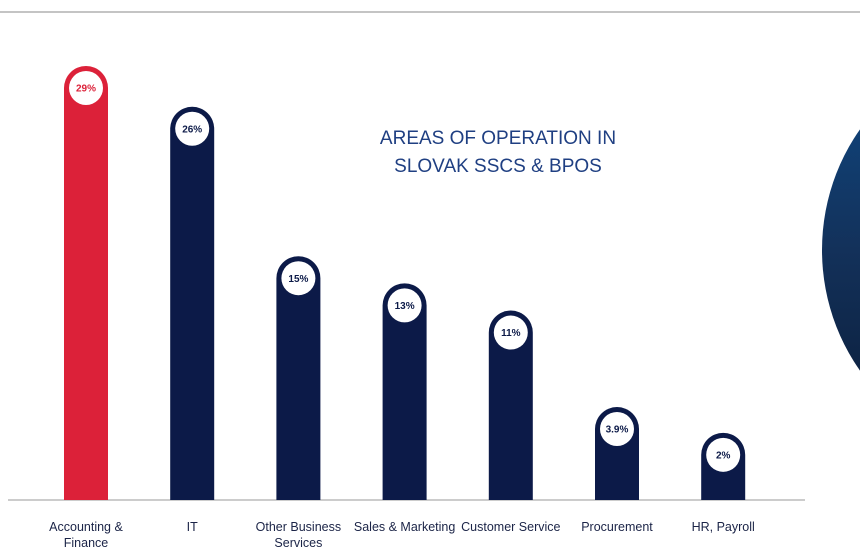  I want to click on value-label: 26%, so click(192, 129).